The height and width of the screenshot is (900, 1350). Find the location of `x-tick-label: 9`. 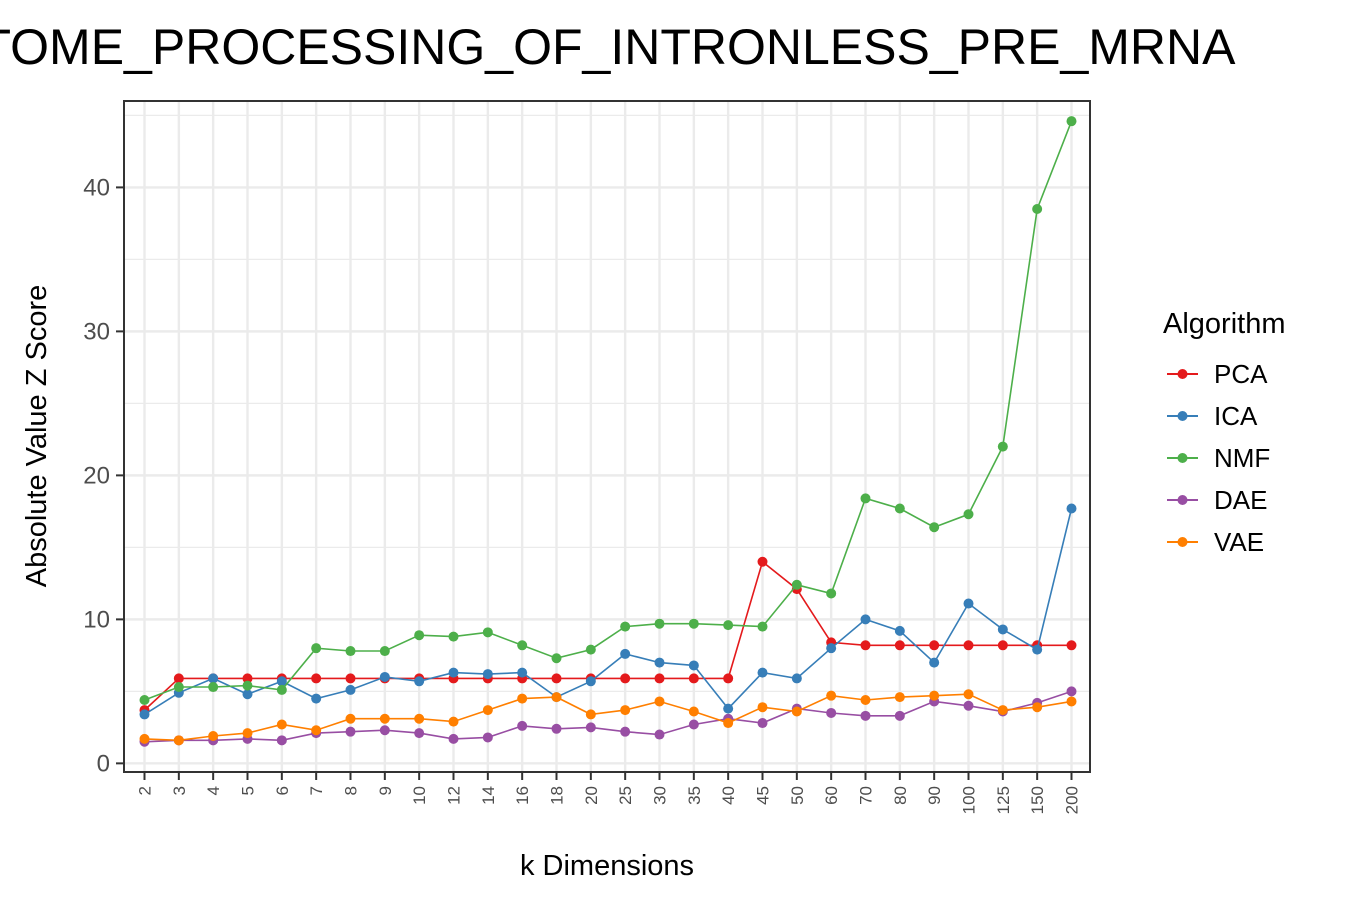

x-tick-label: 9 is located at coordinates (385, 790).